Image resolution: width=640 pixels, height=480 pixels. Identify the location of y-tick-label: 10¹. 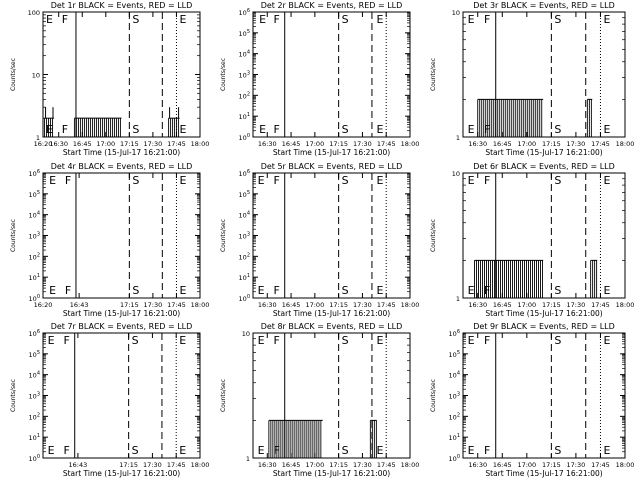
(34, 437).